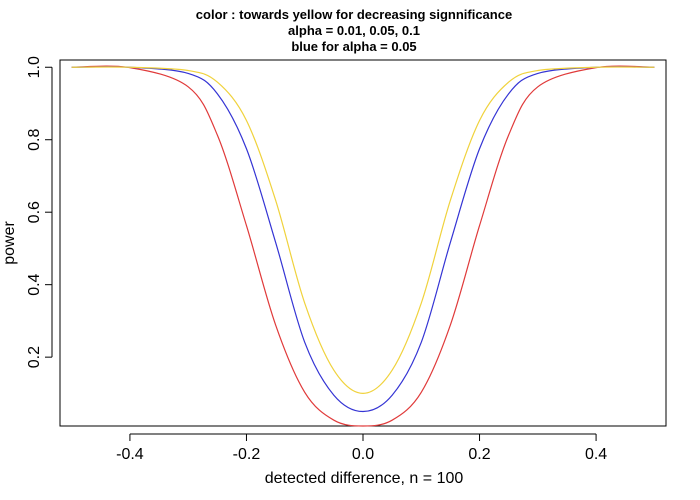  Describe the element at coordinates (34, 284) in the screenshot. I see `y-tick-label: 0.4` at that location.